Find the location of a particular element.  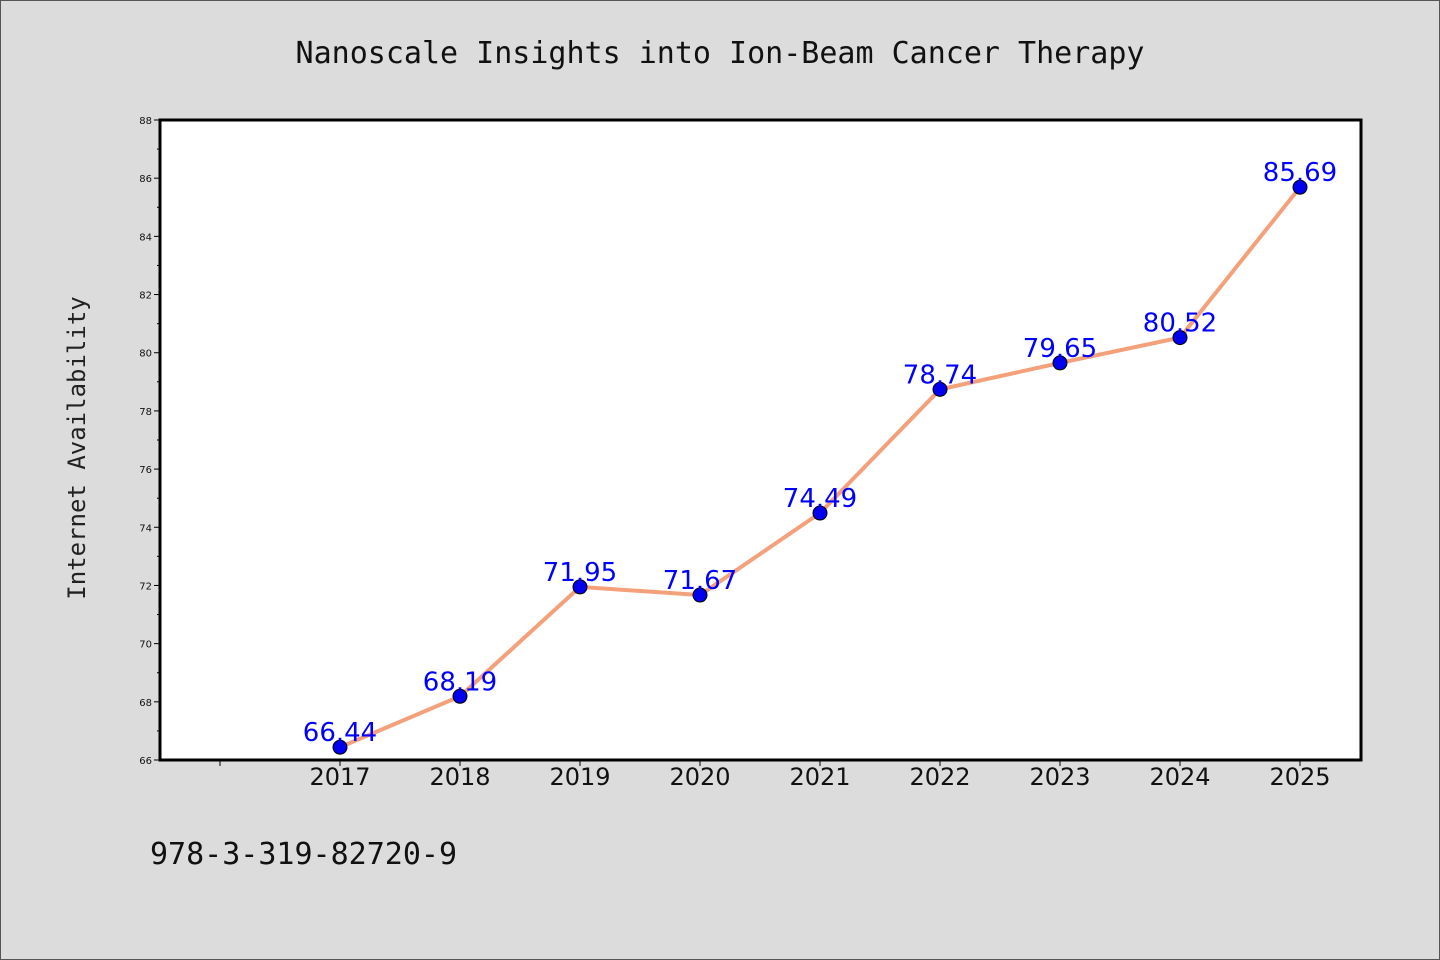

y-tick-label: 78 is located at coordinates (145, 412).